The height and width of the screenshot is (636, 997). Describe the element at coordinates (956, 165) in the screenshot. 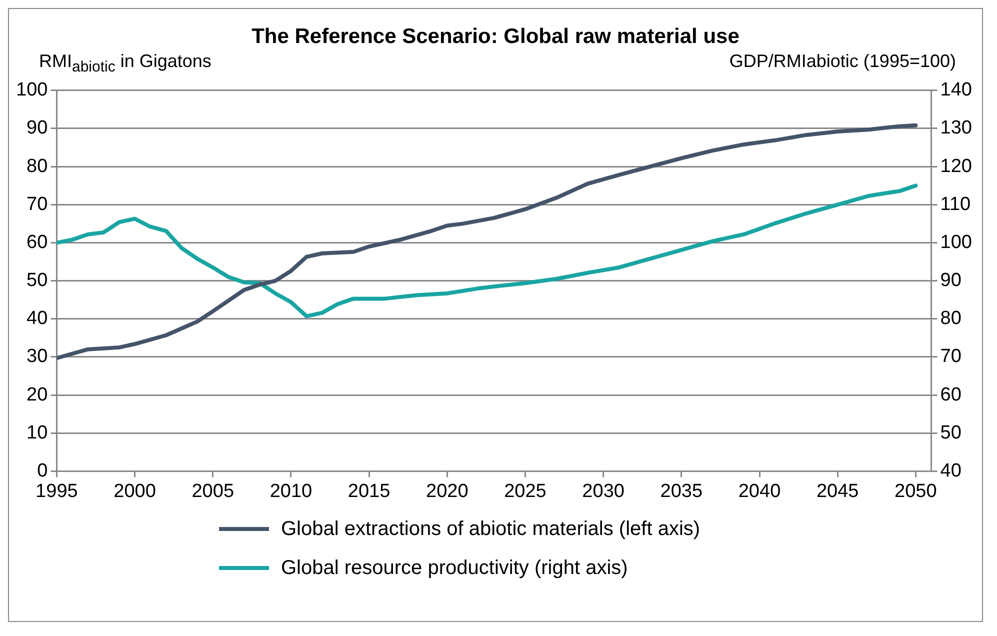

I see `y2-tick-label: 120` at that location.